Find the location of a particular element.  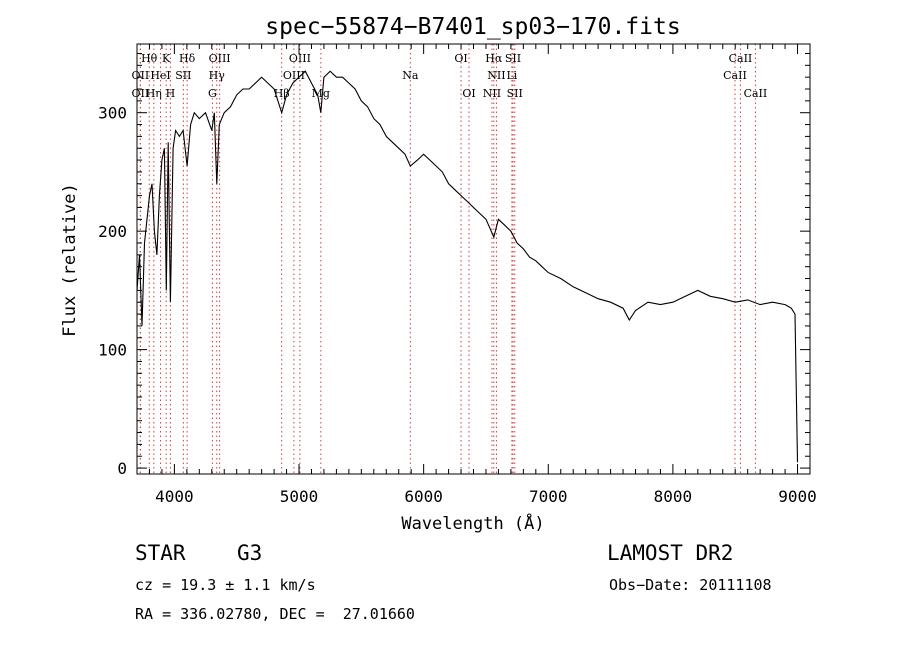

x-tick-label: 6000 is located at coordinates (423, 496).